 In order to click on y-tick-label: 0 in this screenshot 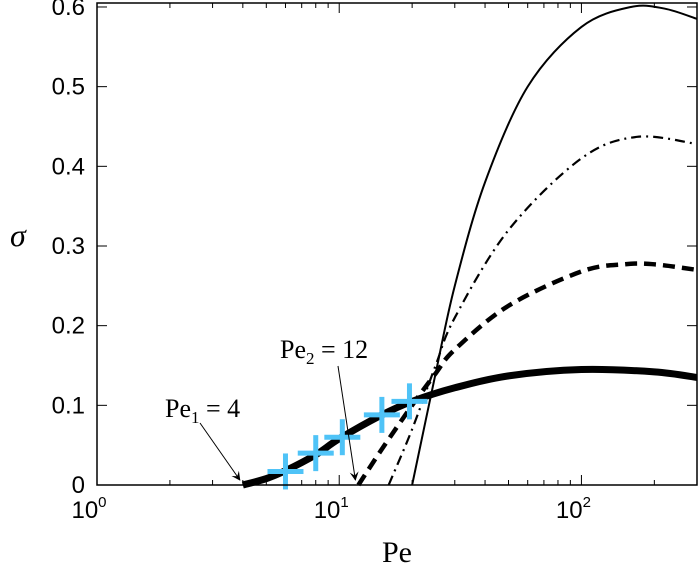, I will do `click(78, 485)`.